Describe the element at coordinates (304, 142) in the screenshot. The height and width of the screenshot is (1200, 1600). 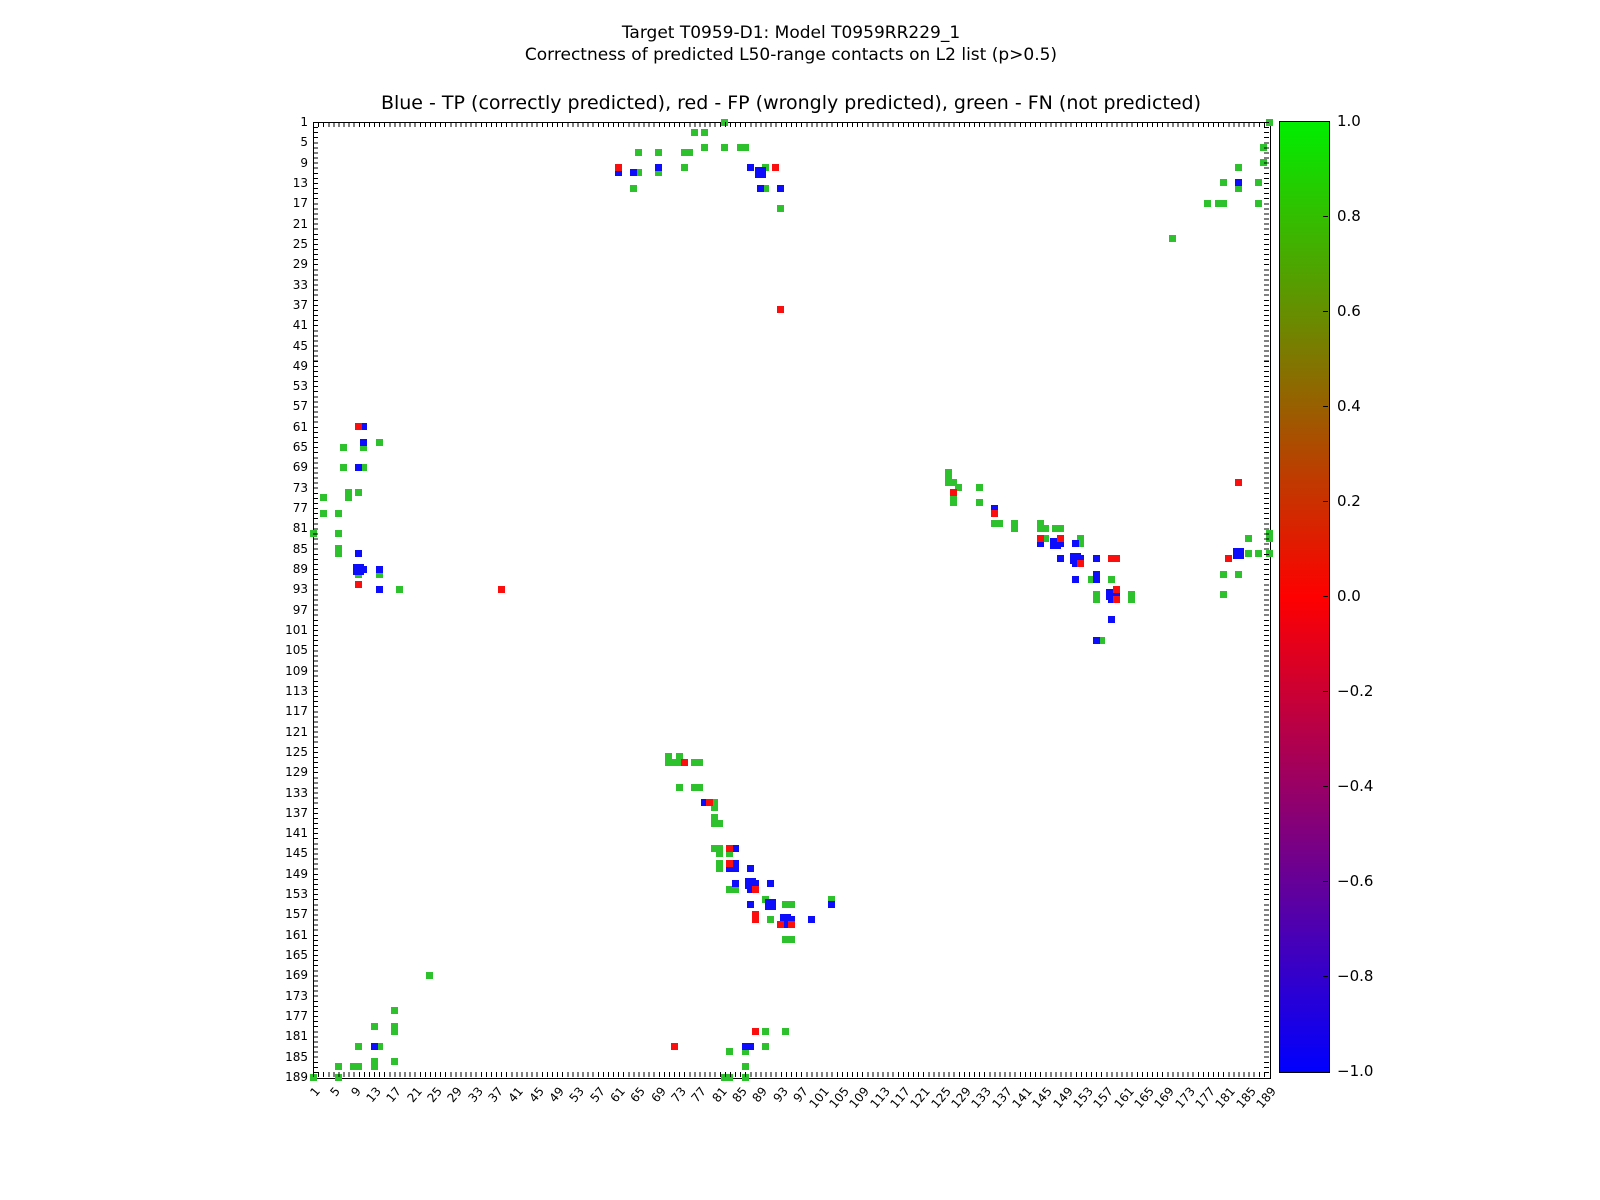
I see `y-tick-label: 5` at that location.